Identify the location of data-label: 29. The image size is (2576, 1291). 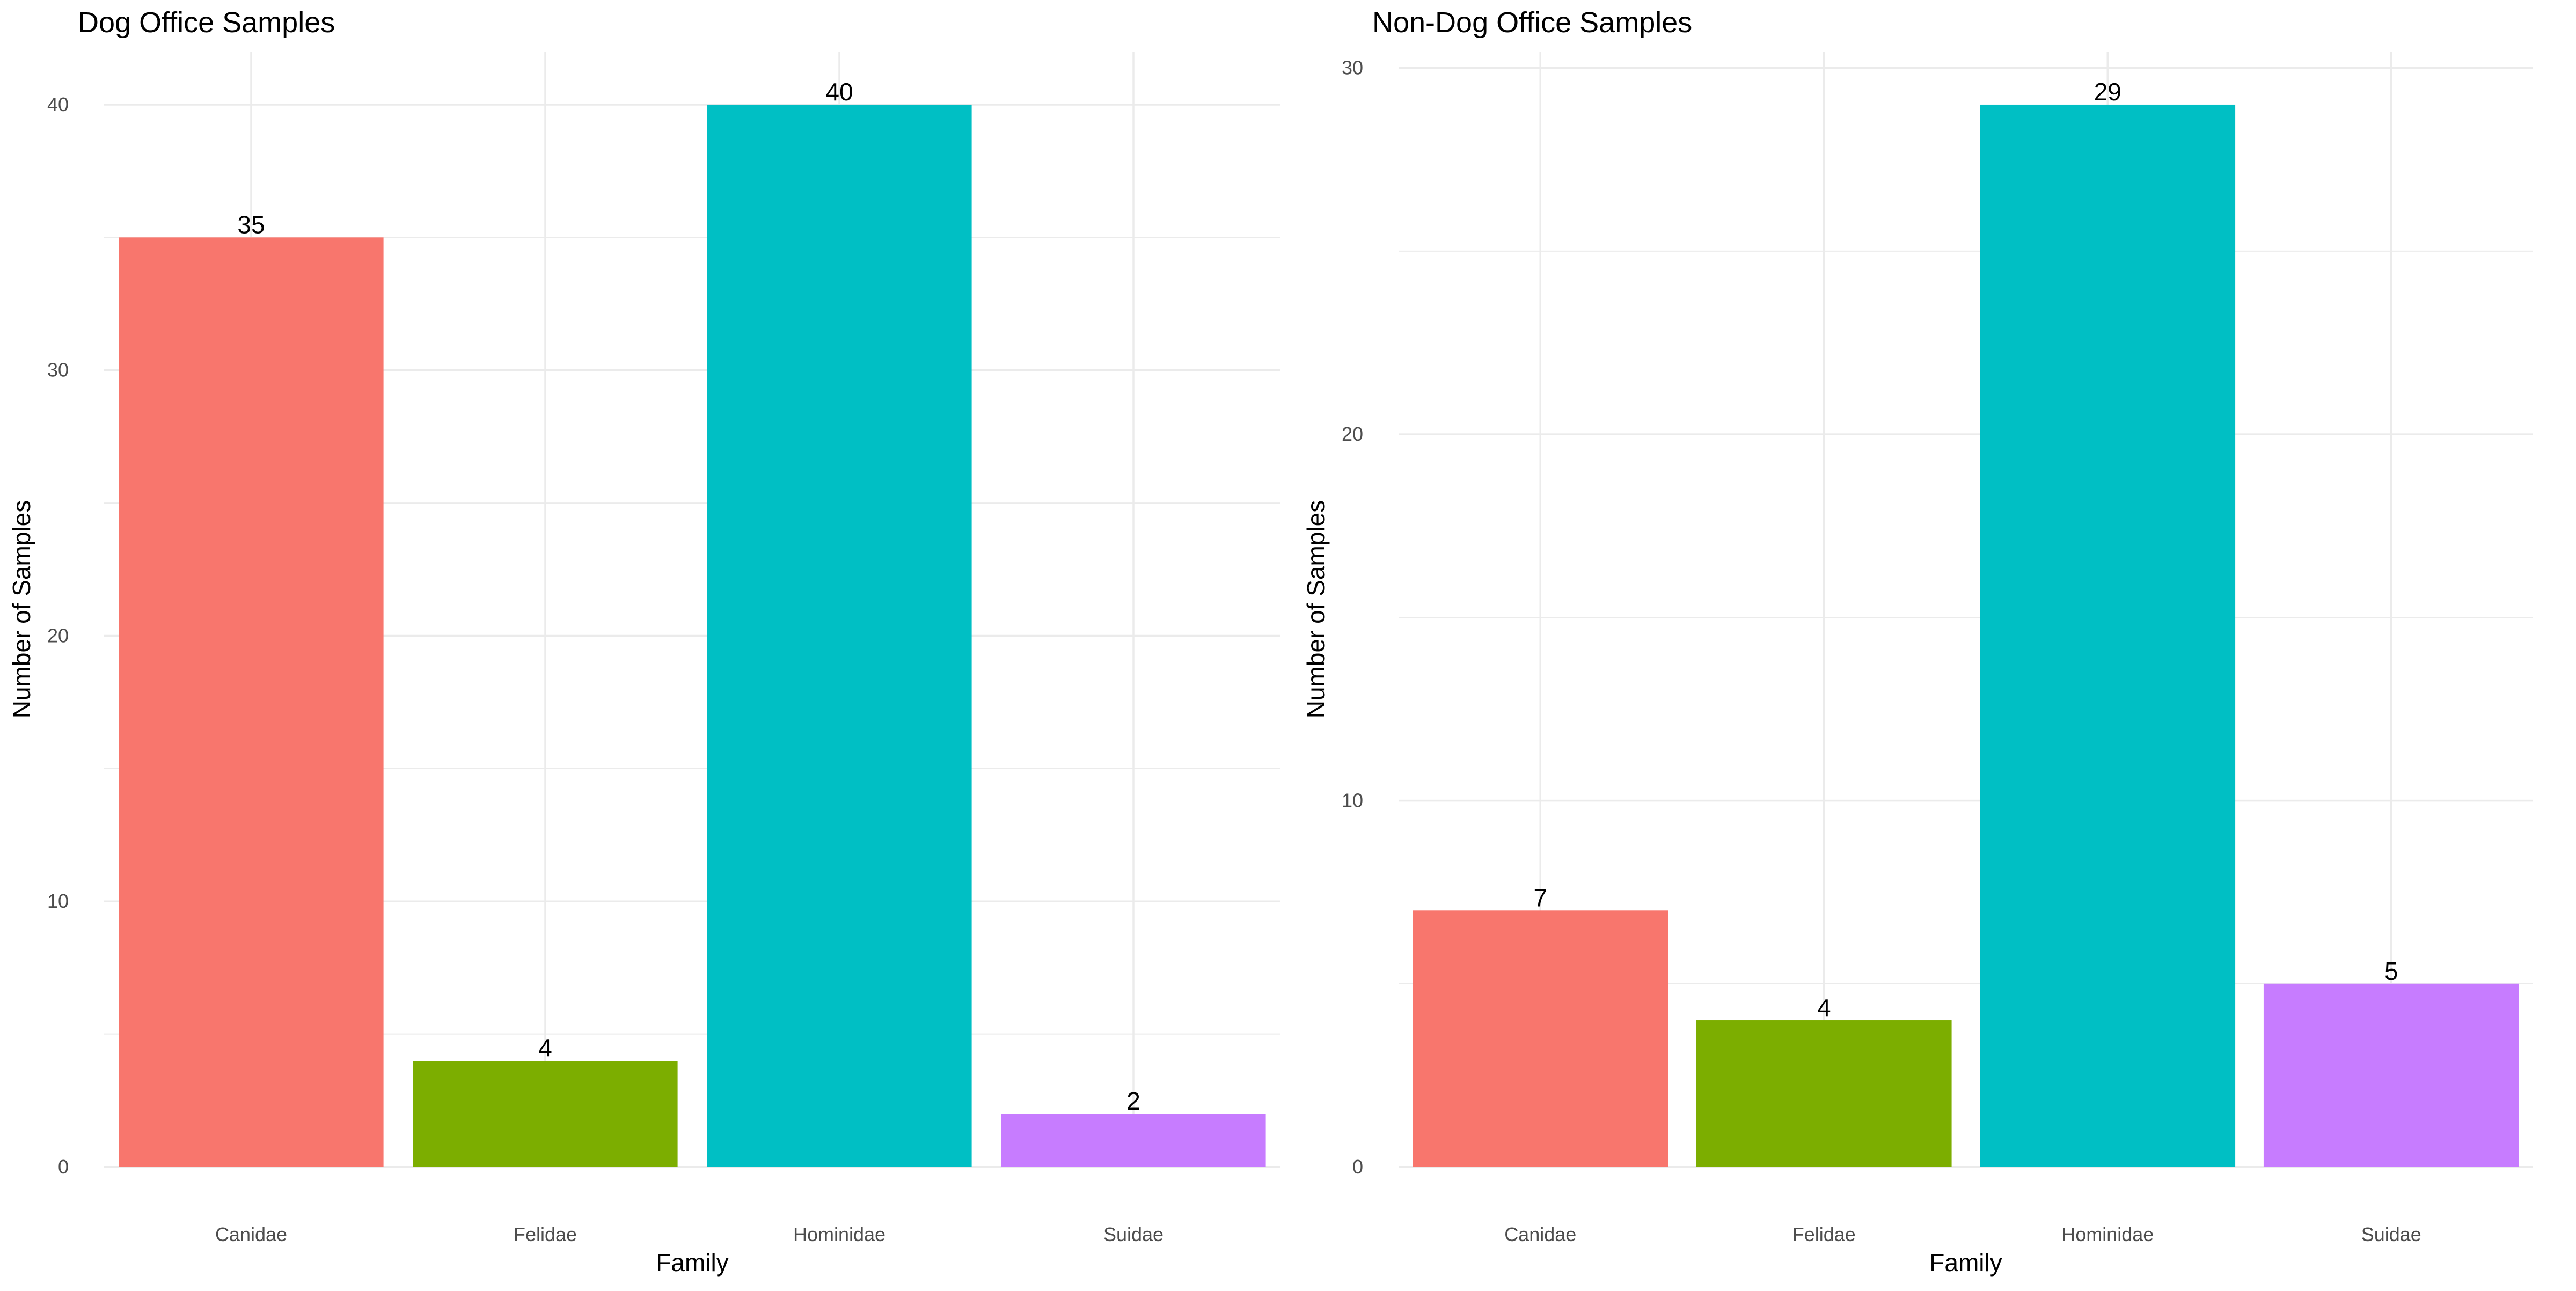
(2107, 92).